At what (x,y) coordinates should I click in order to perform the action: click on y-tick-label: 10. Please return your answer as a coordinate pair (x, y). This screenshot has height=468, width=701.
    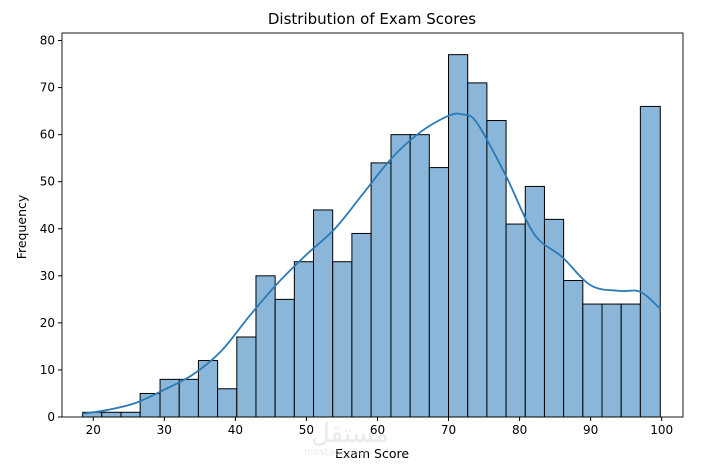
    Looking at the image, I should click on (47, 370).